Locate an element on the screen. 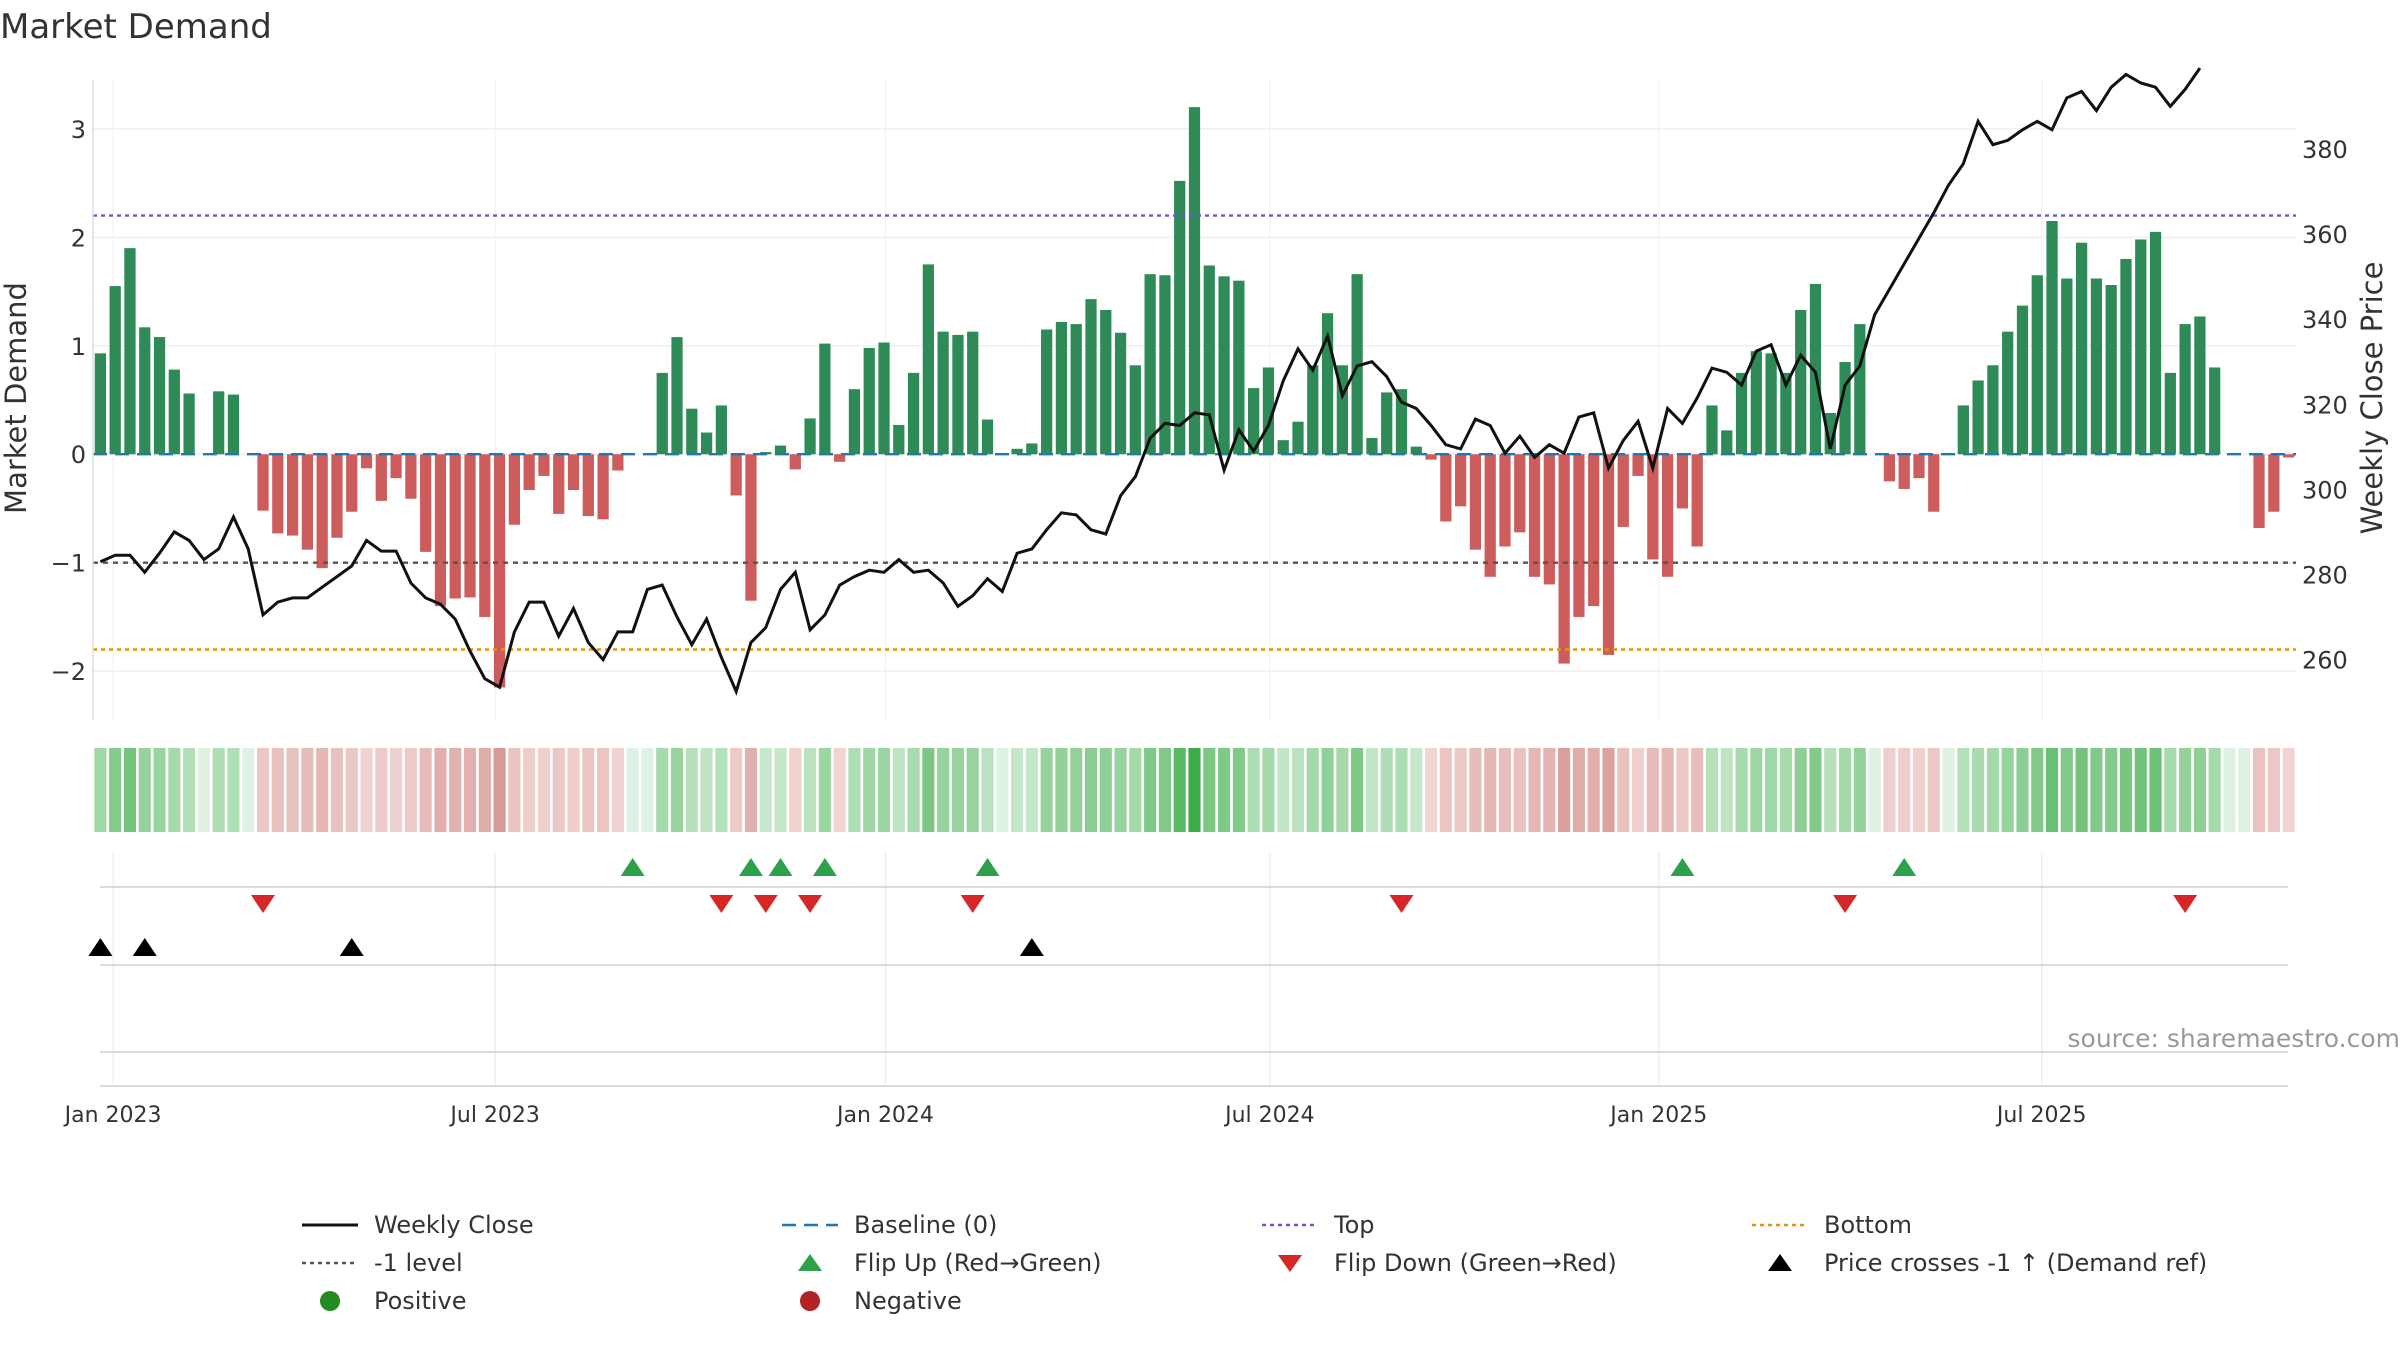 Image resolution: width=2400 pixels, height=1350 pixels. y2-axis-label: Weekly Close Price is located at coordinates (2372, 398).